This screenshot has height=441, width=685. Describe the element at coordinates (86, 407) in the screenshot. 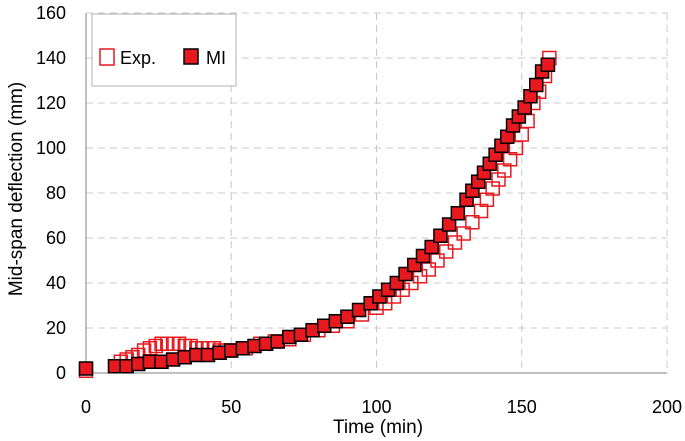

I see `x-tick-label: 0` at that location.